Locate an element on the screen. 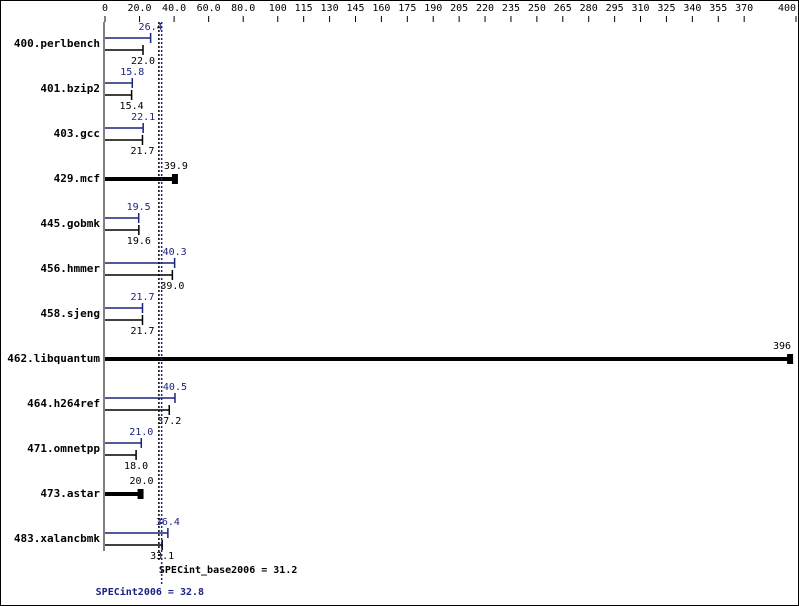  category-label: 464.h264ref is located at coordinates (63, 403).